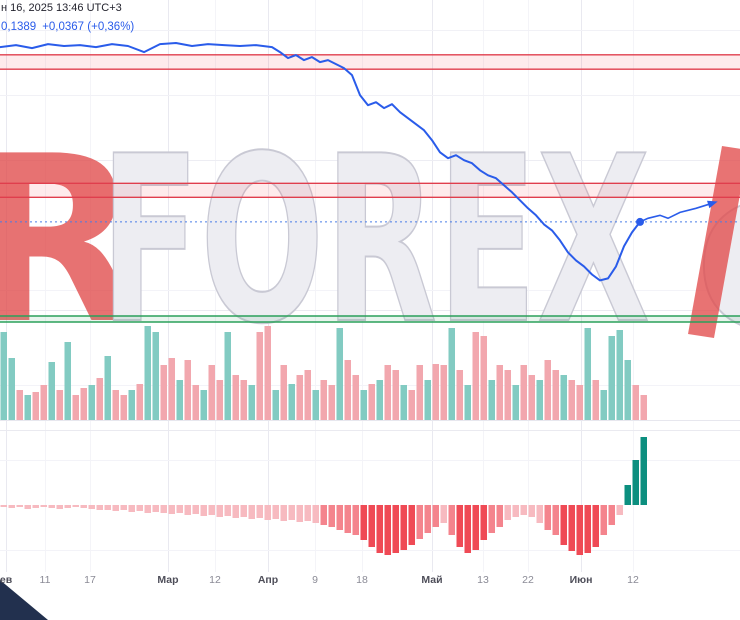 This screenshot has width=740, height=620. What do you see at coordinates (528, 580) in the screenshot?
I see `x-axis-label: 22` at bounding box center [528, 580].